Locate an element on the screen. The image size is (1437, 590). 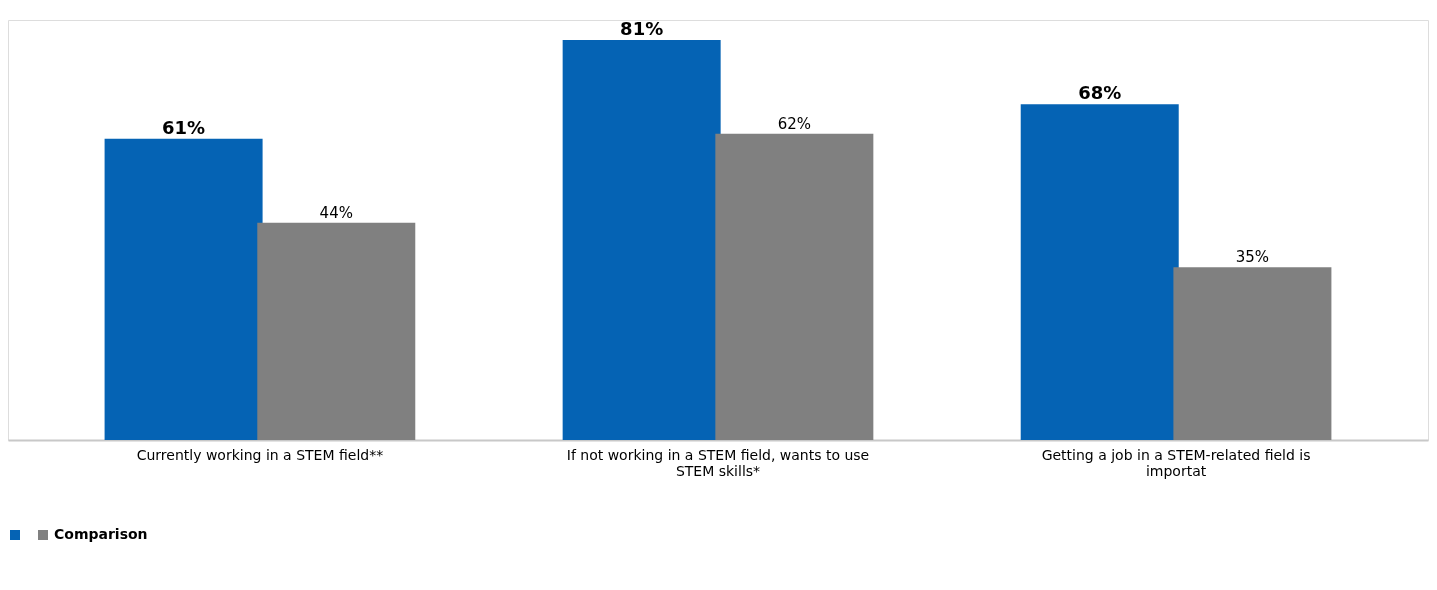
data-label: 62% is located at coordinates (794, 123).